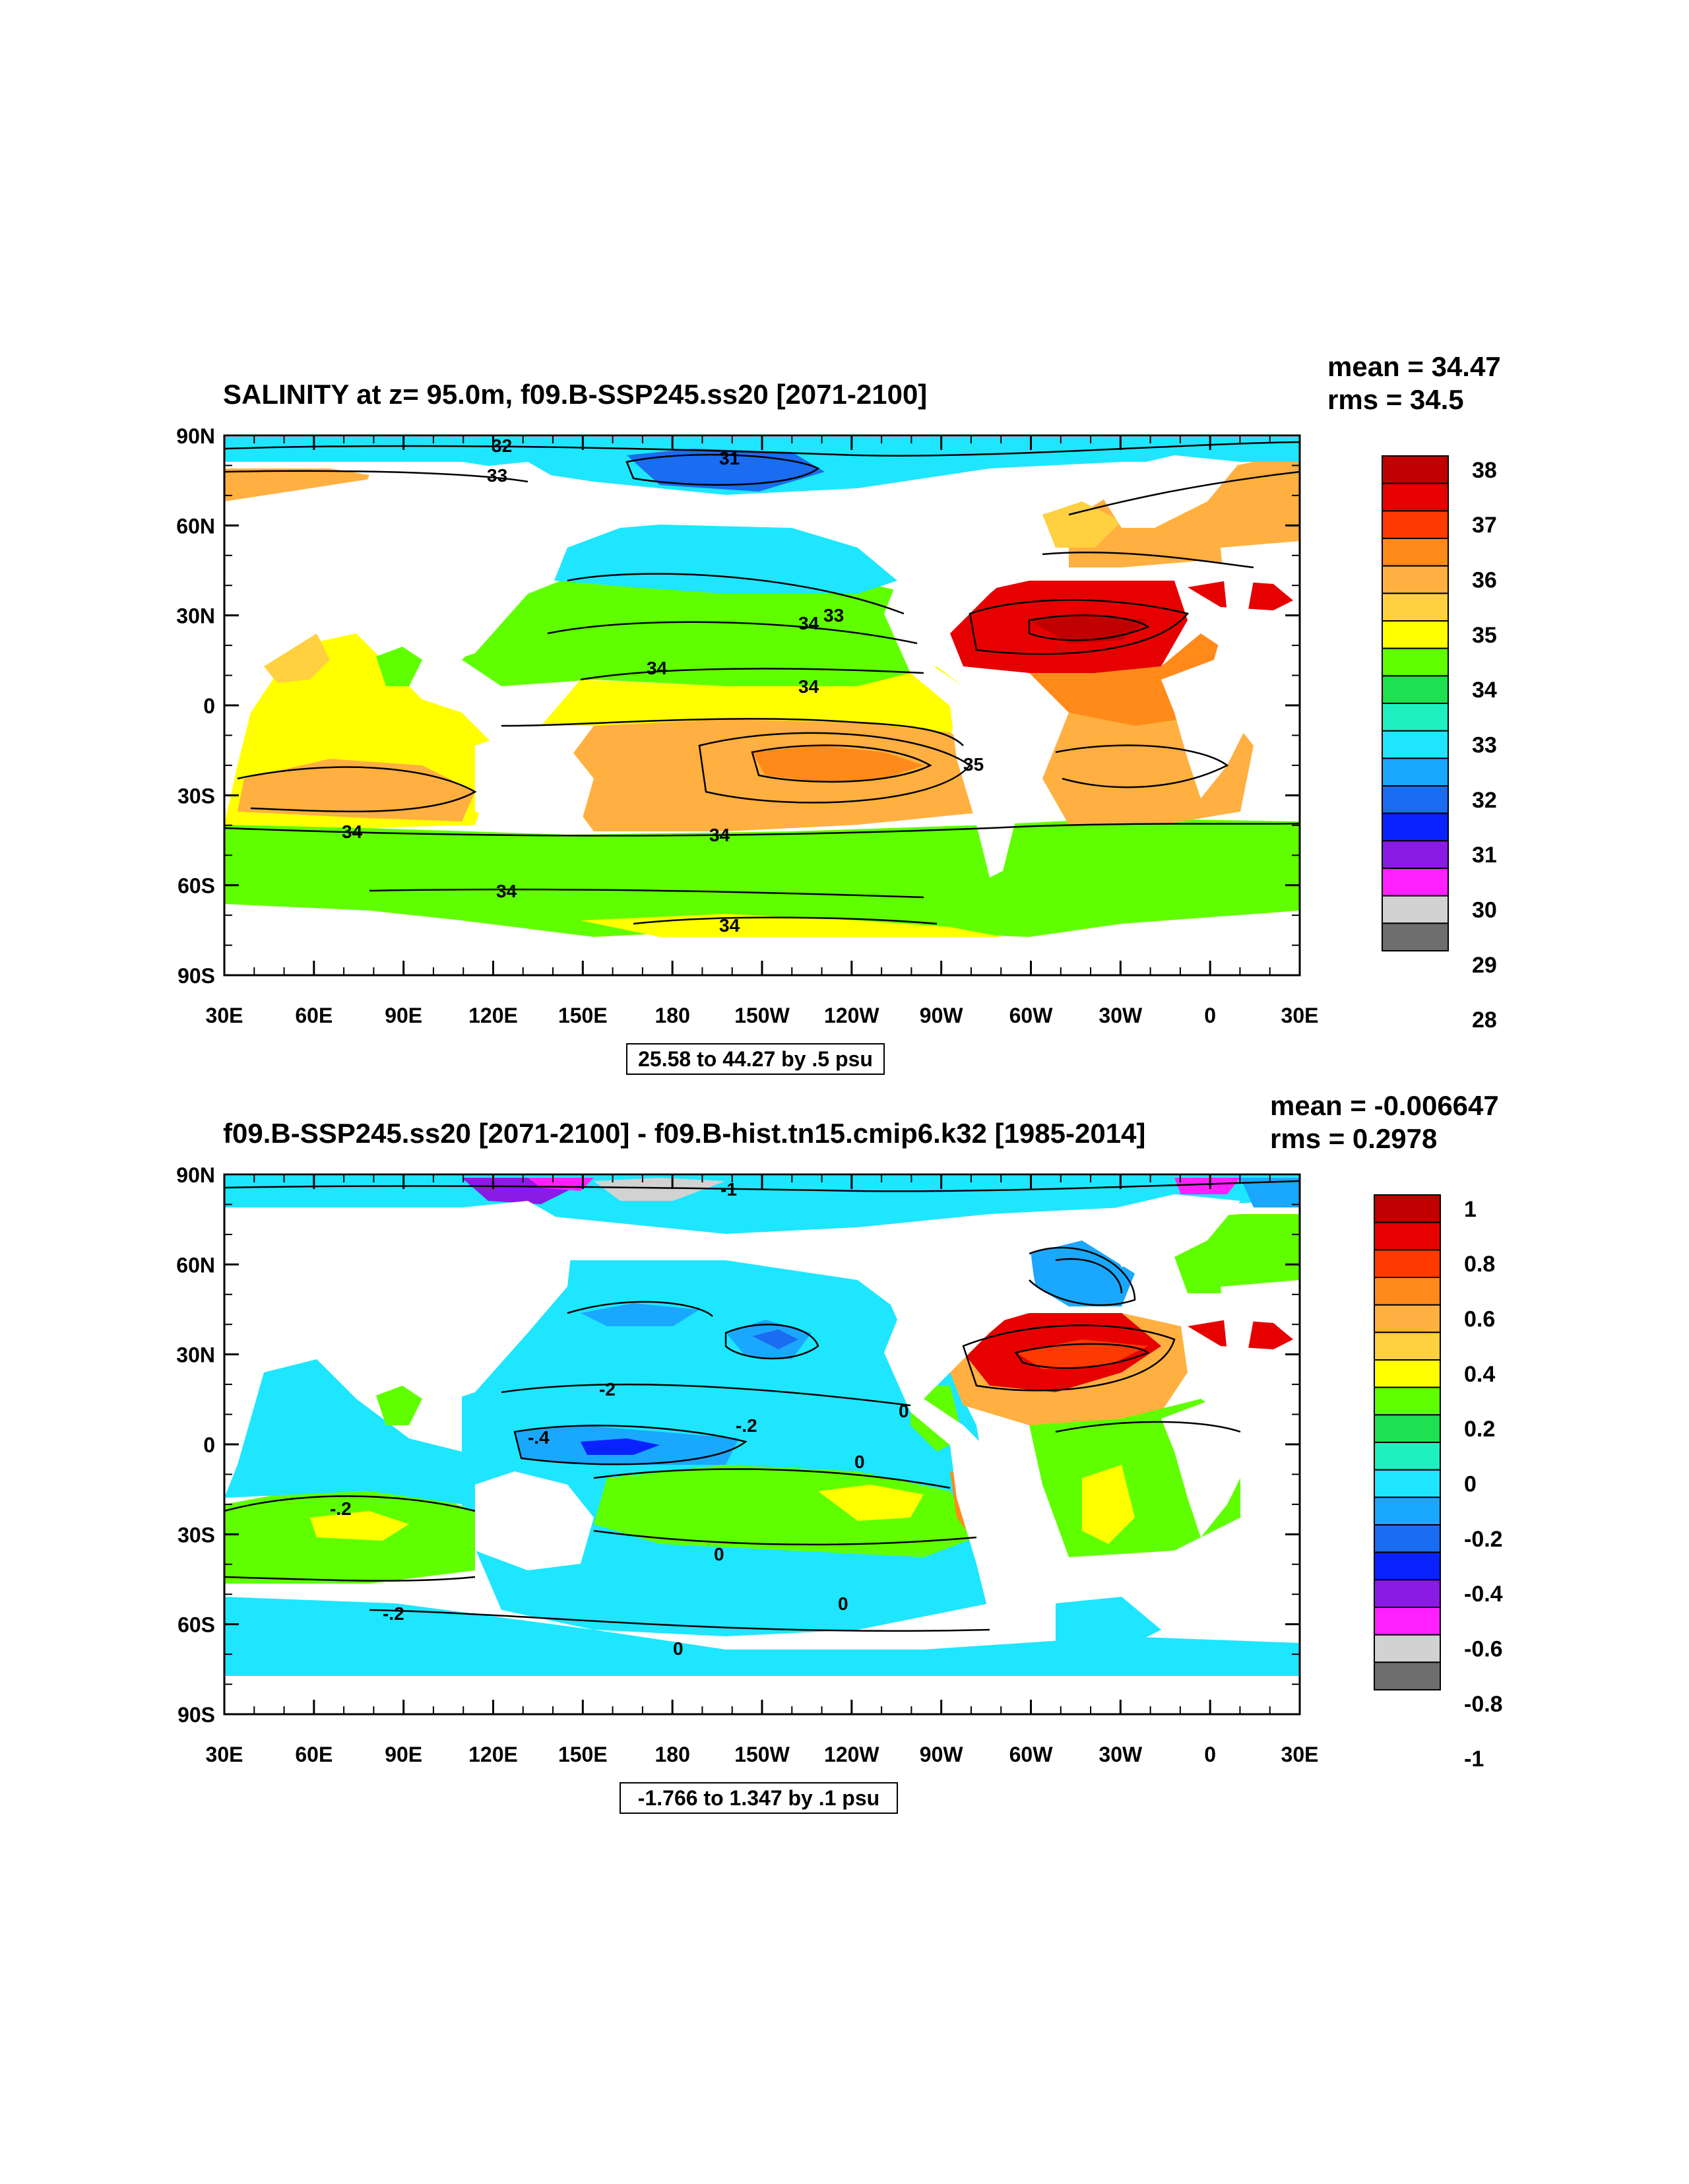 The width and height of the screenshot is (1689, 2184). What do you see at coordinates (607, 1389) in the screenshot?
I see `panel2-contour-label: -2` at bounding box center [607, 1389].